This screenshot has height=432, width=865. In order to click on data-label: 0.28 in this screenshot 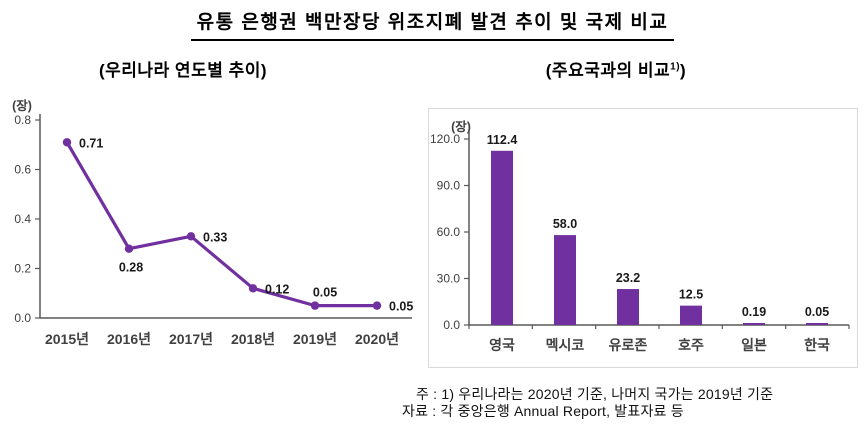, I will do `click(131, 268)`.